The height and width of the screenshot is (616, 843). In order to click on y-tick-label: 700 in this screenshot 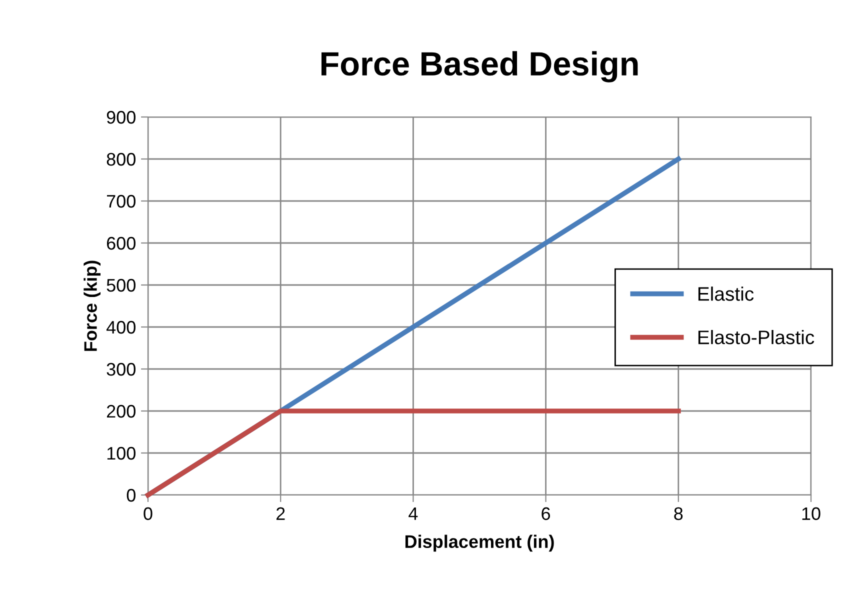, I will do `click(121, 201)`.